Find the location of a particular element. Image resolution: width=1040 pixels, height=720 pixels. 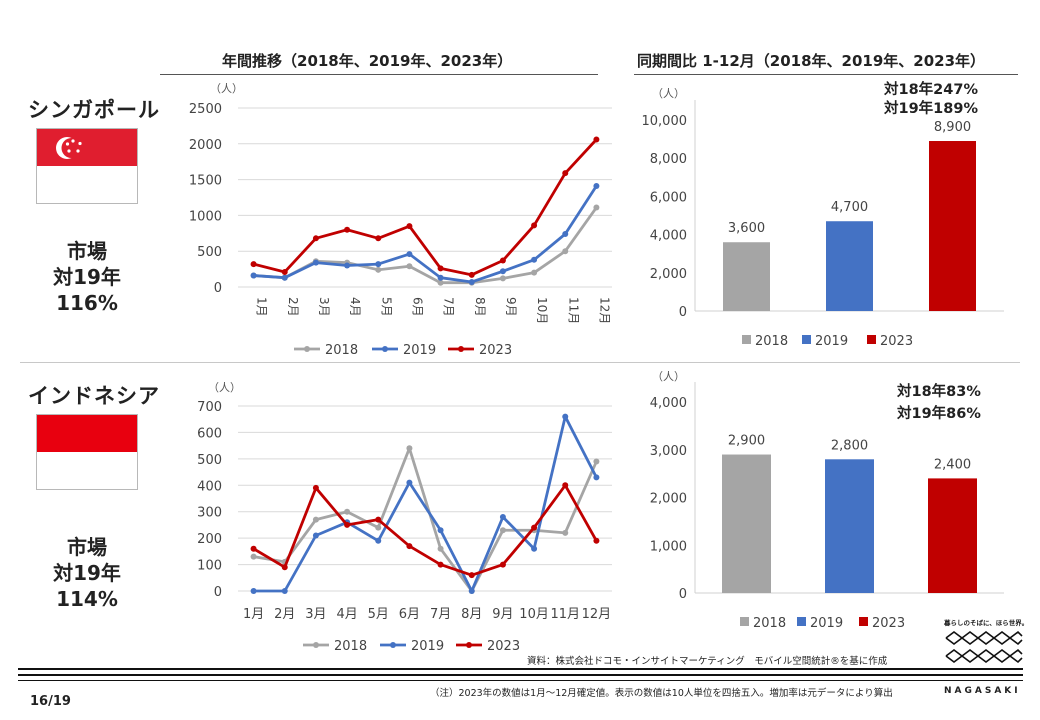

growth-annotation: 対19年189% is located at coordinates (930, 108).